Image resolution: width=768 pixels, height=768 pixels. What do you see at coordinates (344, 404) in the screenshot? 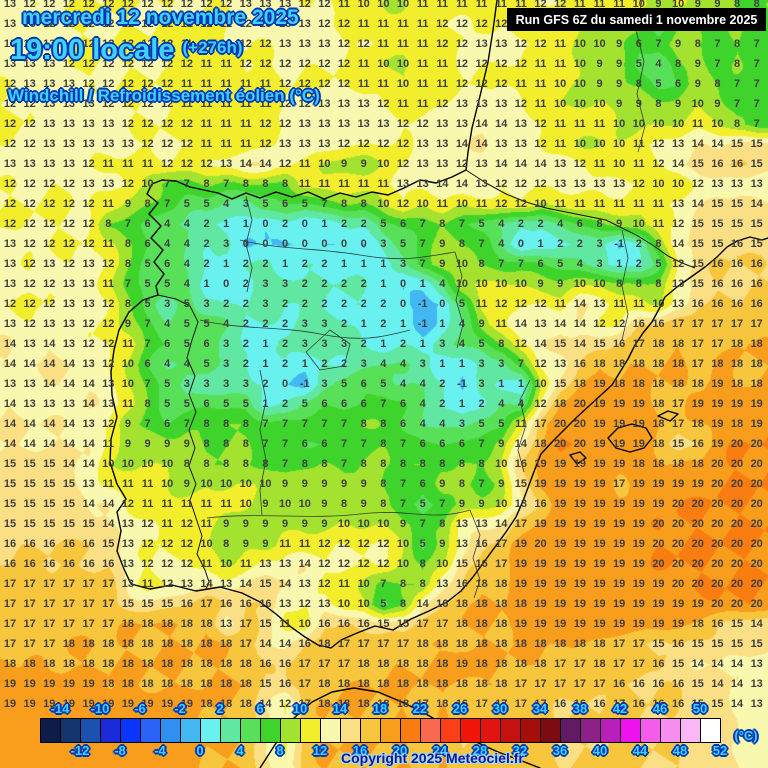
I see `grid-value: 6` at bounding box center [344, 404].